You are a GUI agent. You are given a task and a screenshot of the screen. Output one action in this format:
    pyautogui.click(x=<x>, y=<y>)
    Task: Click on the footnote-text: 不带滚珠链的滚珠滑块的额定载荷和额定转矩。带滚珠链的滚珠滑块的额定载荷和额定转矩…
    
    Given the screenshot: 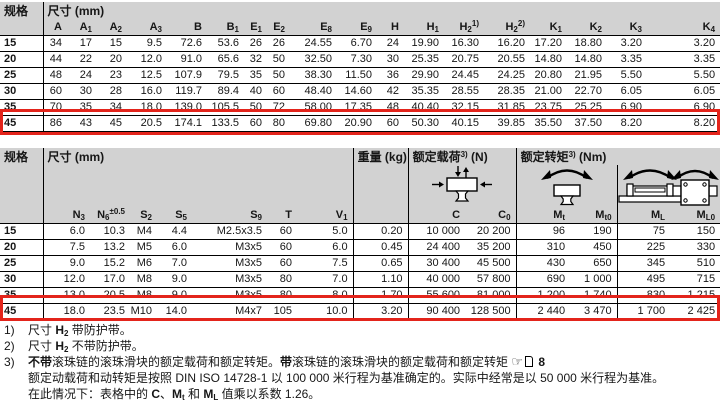 What is the action you would take?
    pyautogui.click(x=287, y=361)
    